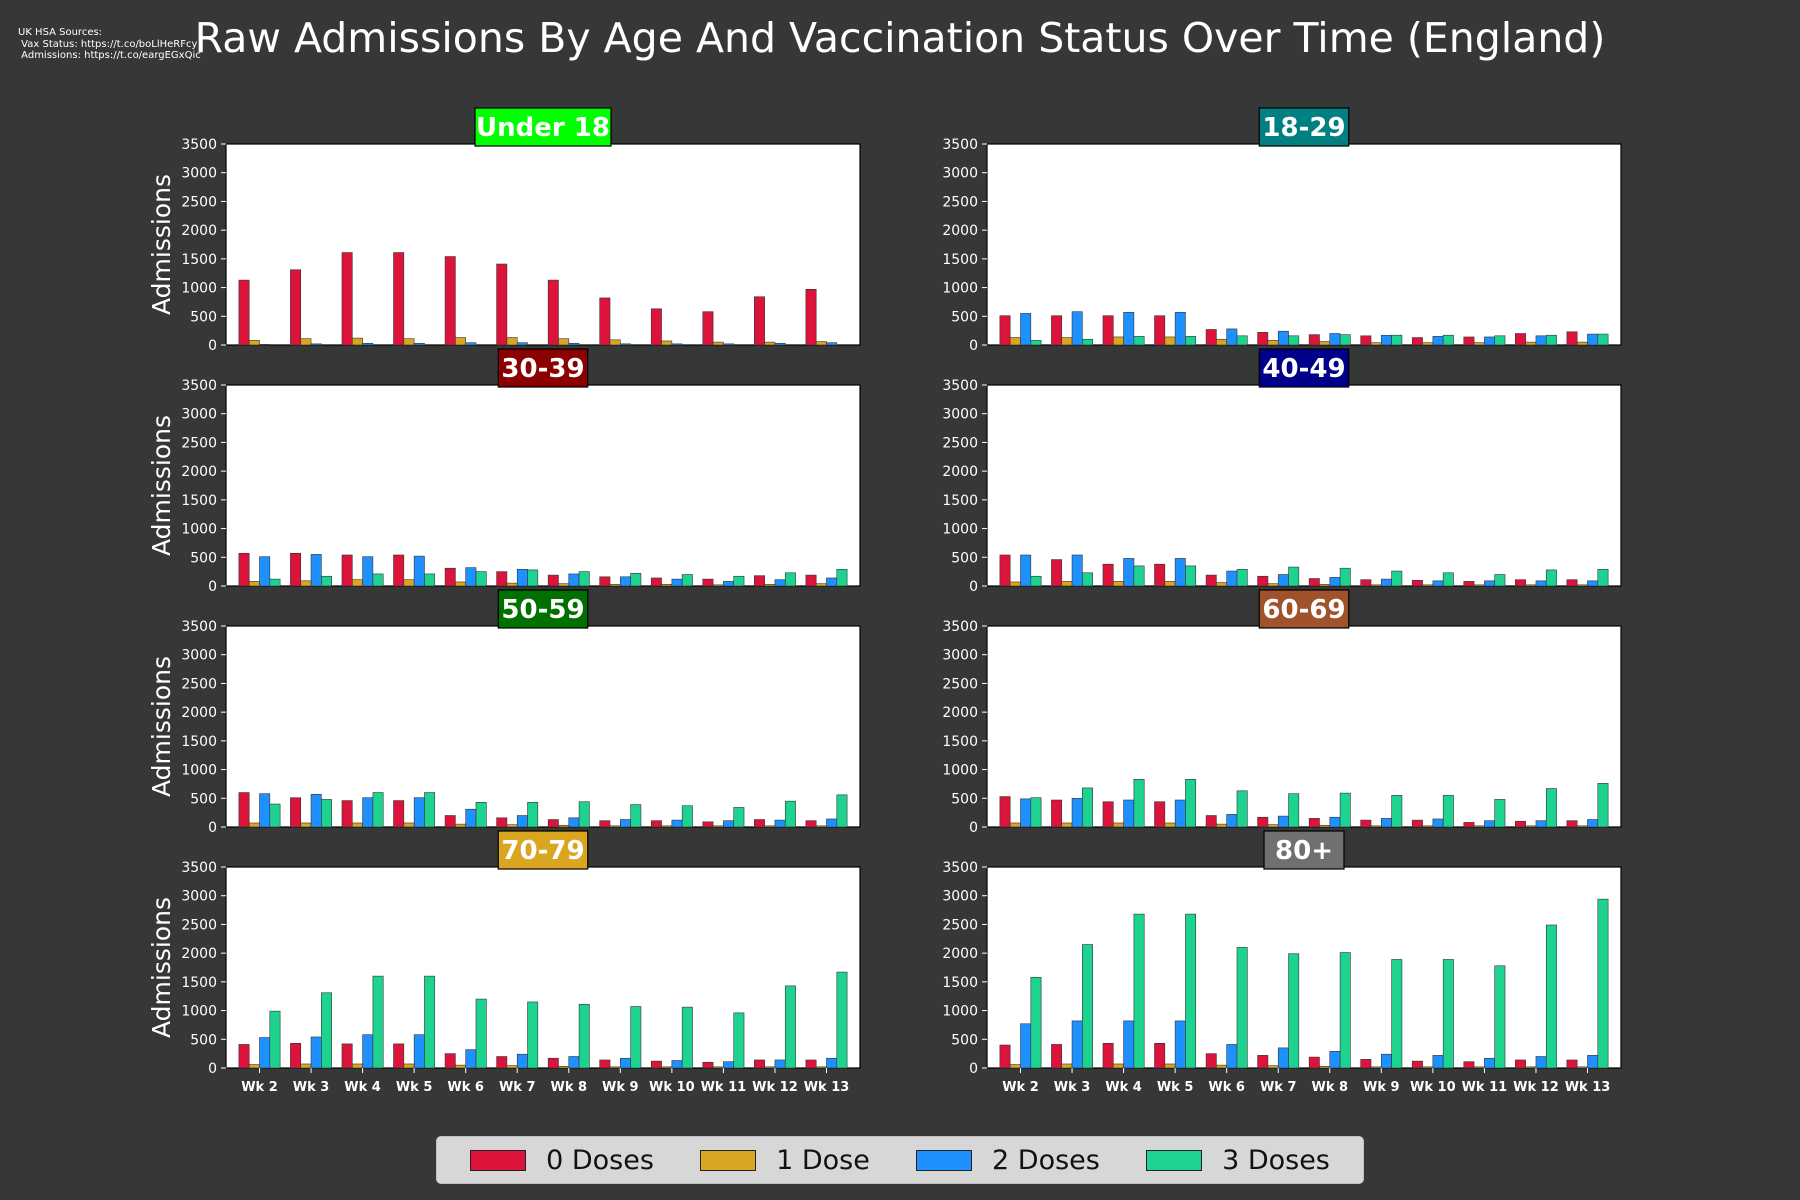 This screenshot has width=1800, height=1200. Describe the element at coordinates (254, 343) in the screenshot. I see `bar-under-18-wk2-s1` at that location.